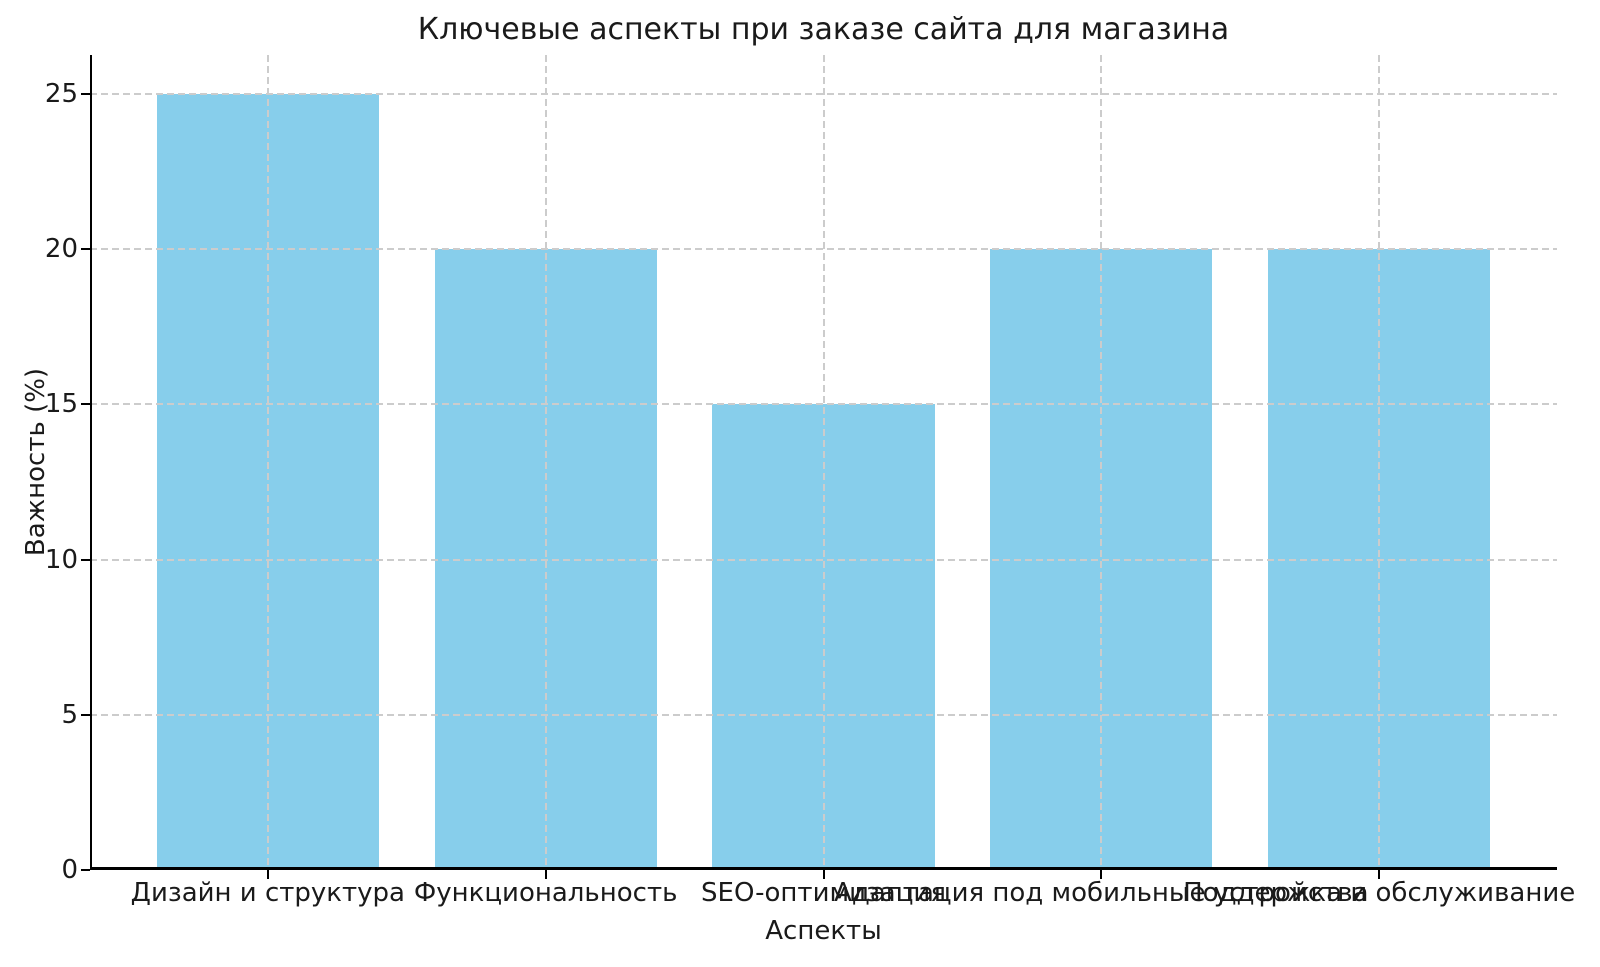 This screenshot has height=967, width=1600. I want to click on y-tick-label: 15, so click(61, 404).